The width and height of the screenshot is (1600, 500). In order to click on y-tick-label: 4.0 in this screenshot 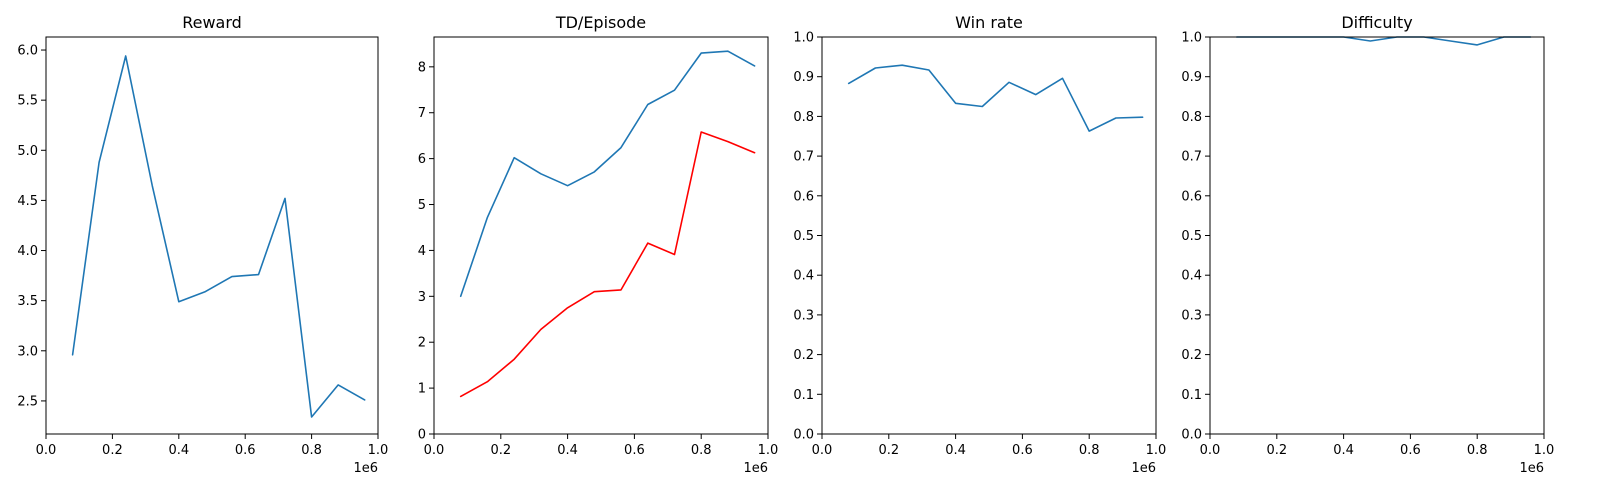, I will do `click(27, 251)`.